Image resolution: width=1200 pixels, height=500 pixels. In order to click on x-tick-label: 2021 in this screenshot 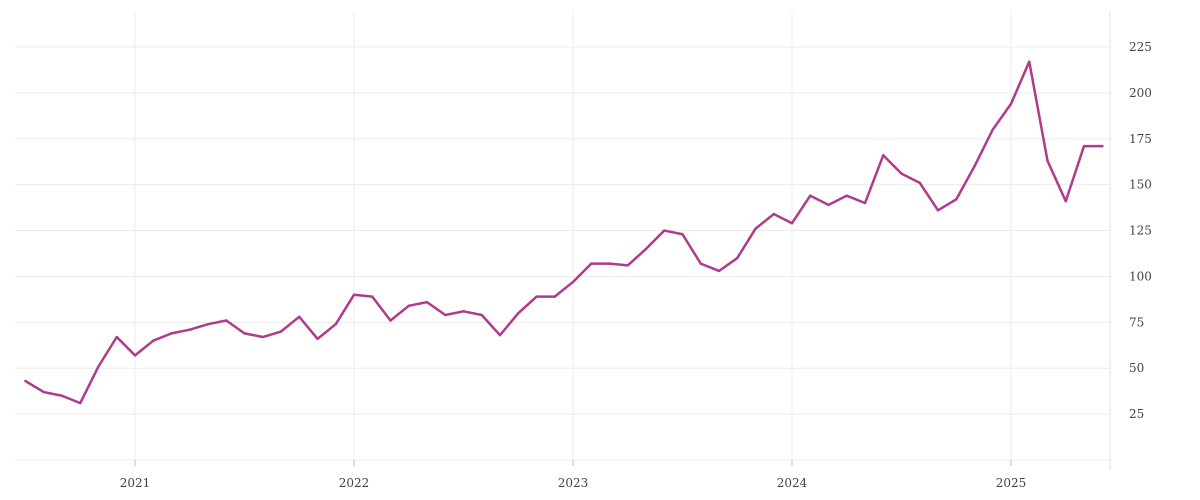, I will do `click(135, 483)`.